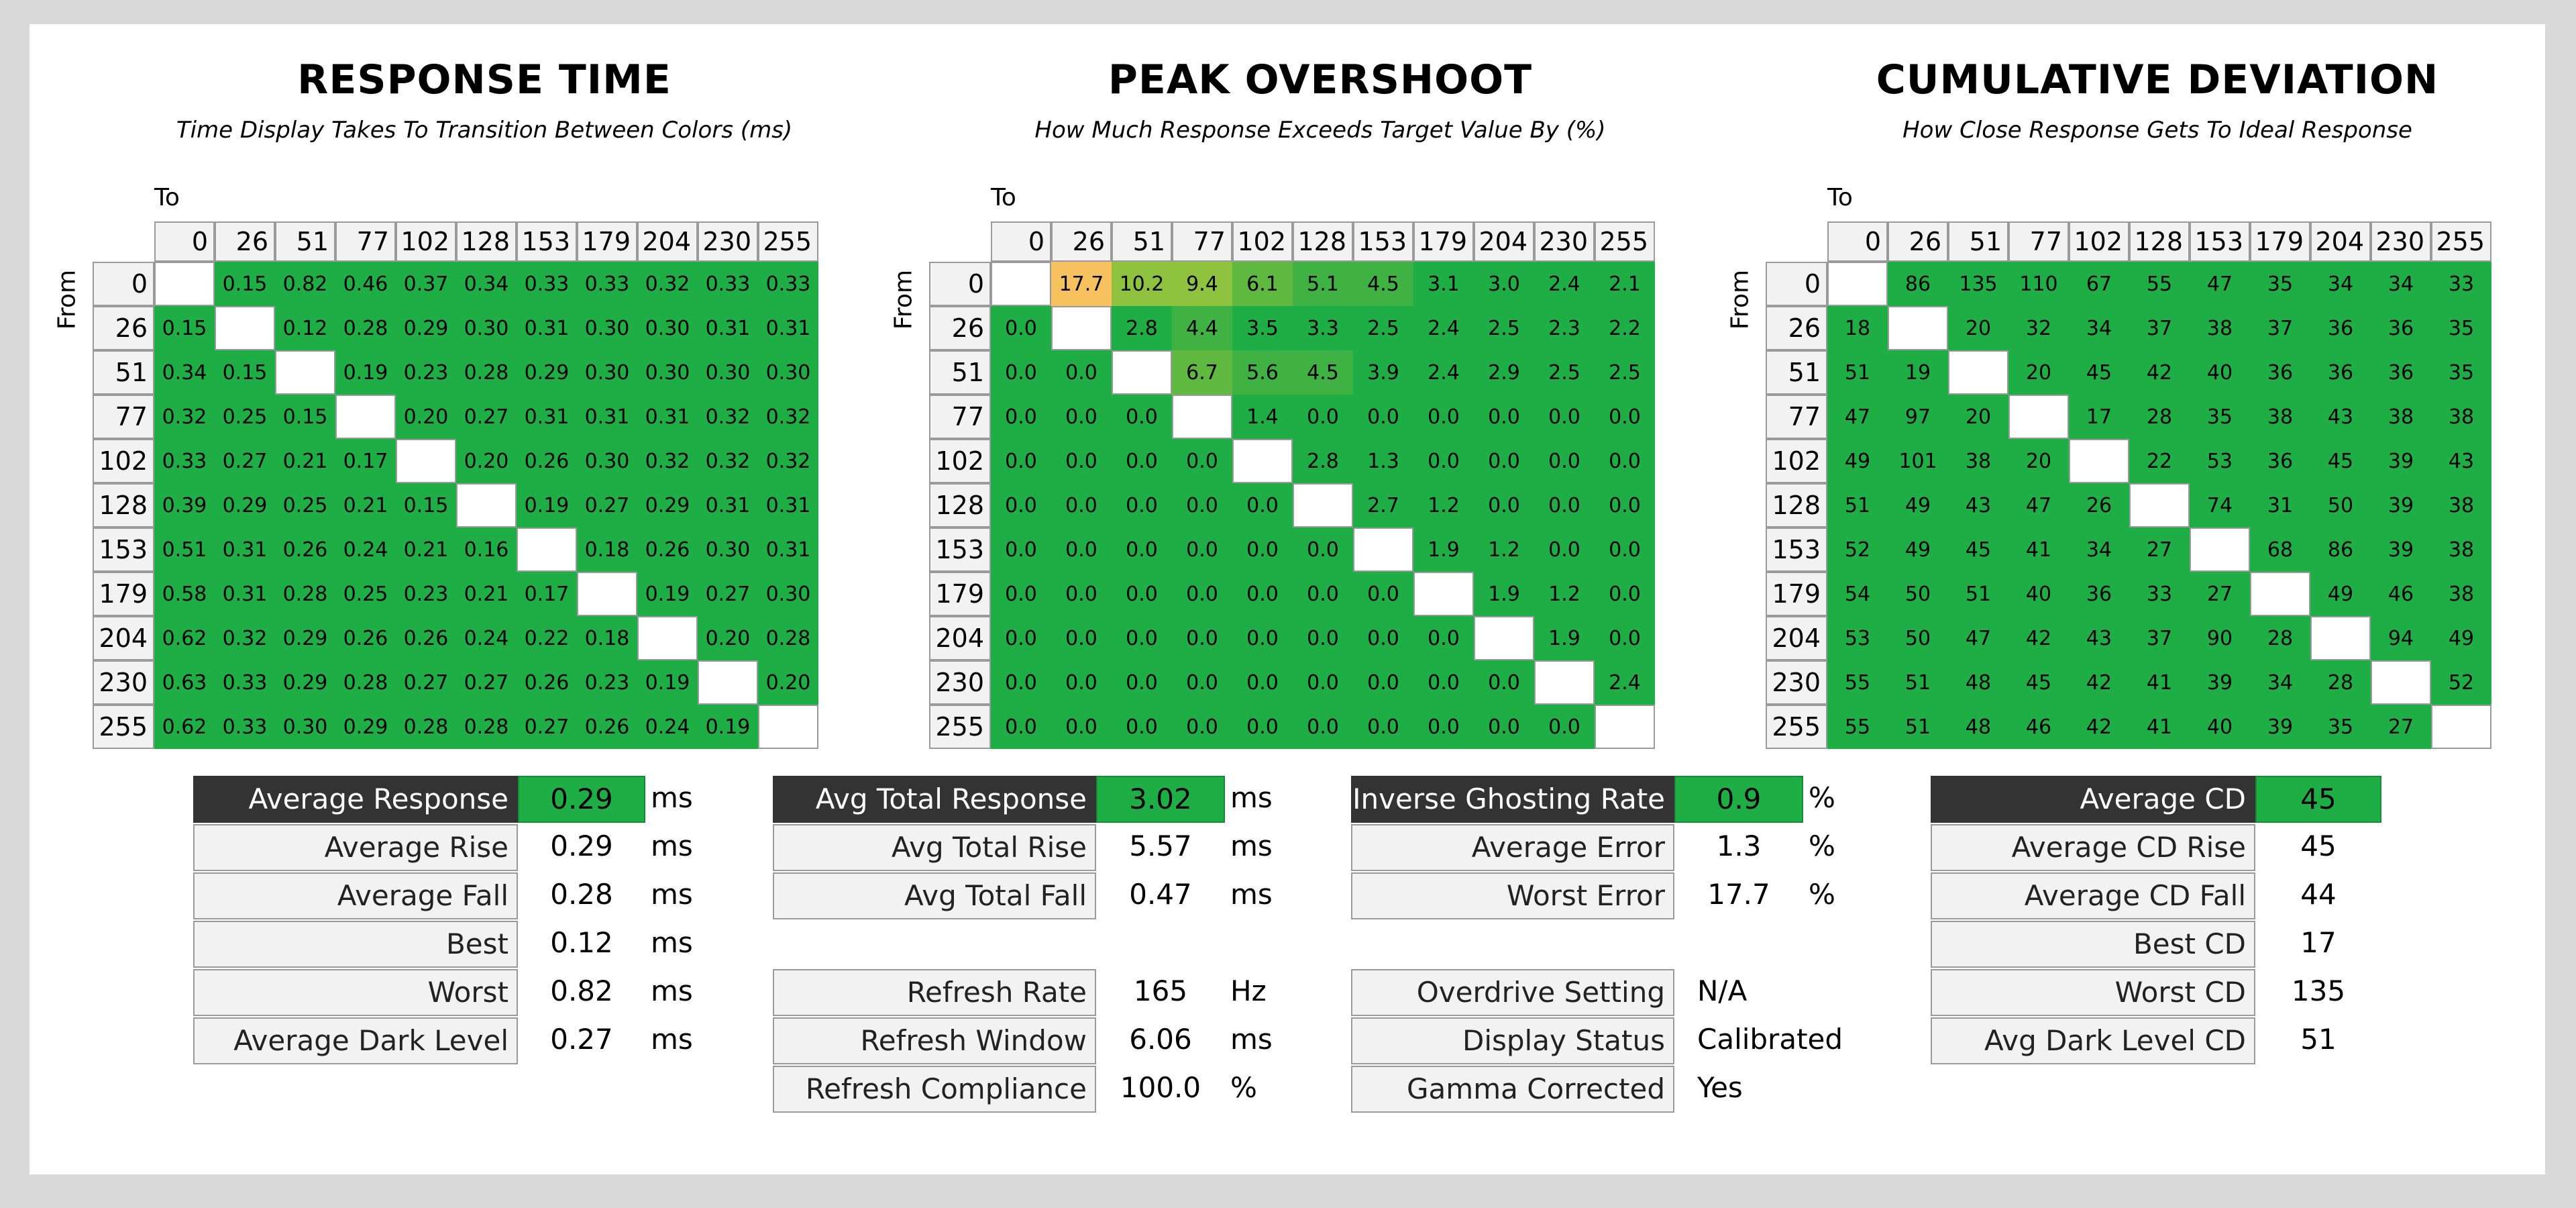 This screenshot has width=2576, height=1208. I want to click on heatmap-cell: 43, so click(2099, 638).